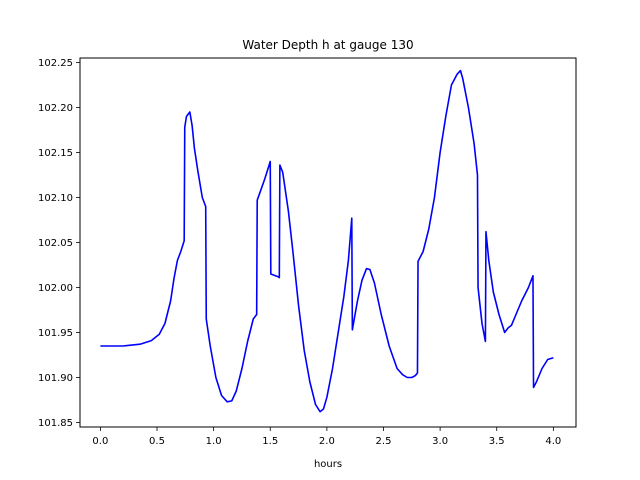 This screenshot has width=640, height=480. I want to click on x-axis: 0.0 0.5 1.0 1.5 2.0 2.5 3.0 3.5 4.0, so click(326, 437).